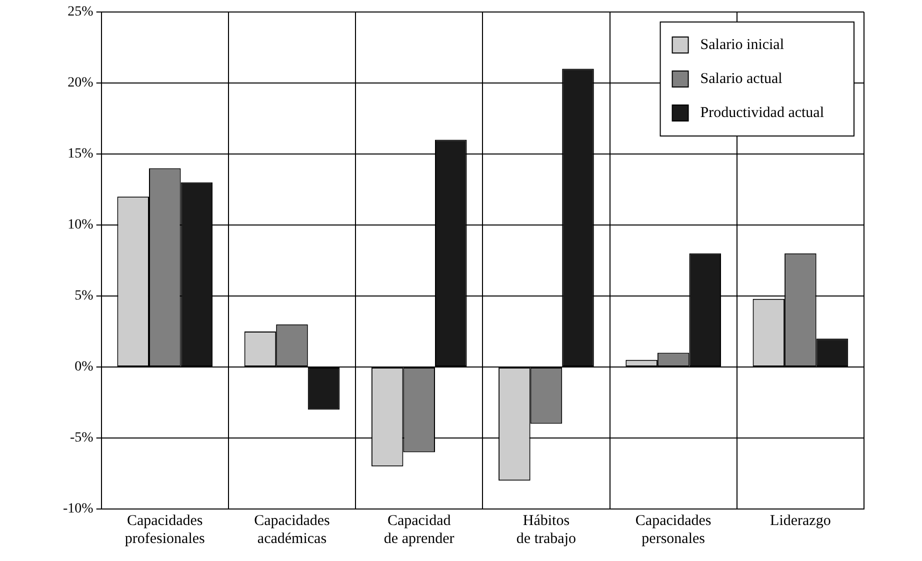  I want to click on y-tick-label: 25%, so click(81, 12).